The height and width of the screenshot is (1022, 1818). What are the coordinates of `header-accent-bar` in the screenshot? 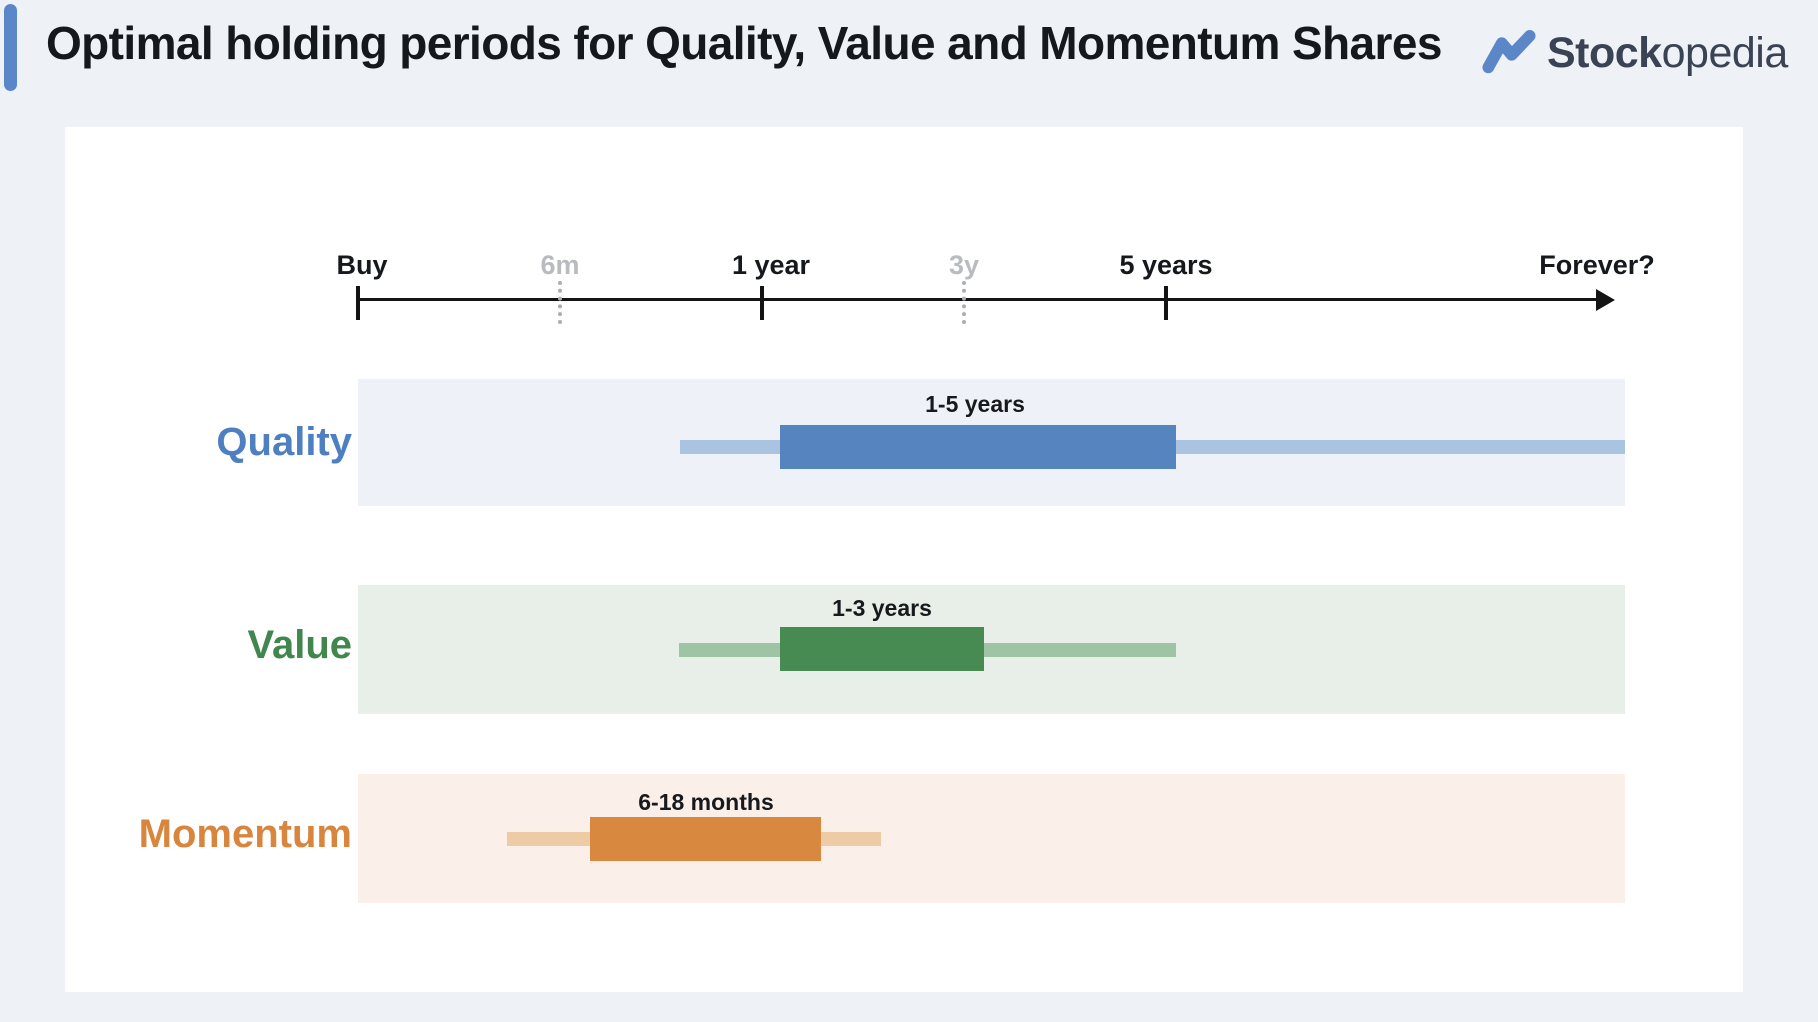 It's located at (10, 47).